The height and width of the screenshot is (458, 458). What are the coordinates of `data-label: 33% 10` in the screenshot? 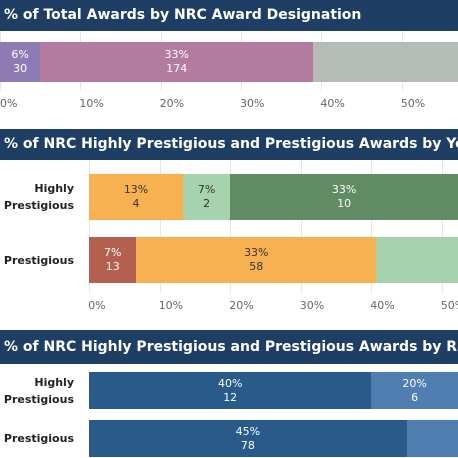 It's located at (344, 197).